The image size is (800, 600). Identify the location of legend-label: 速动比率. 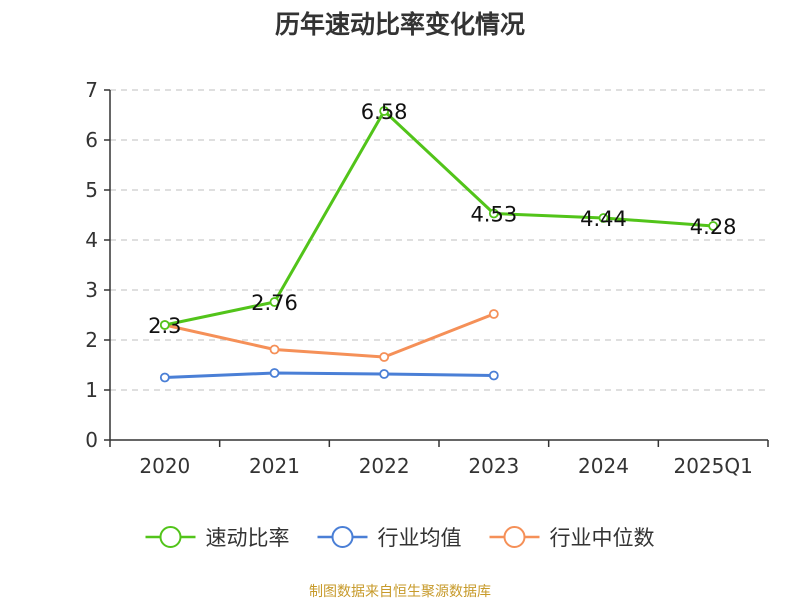
(248, 538).